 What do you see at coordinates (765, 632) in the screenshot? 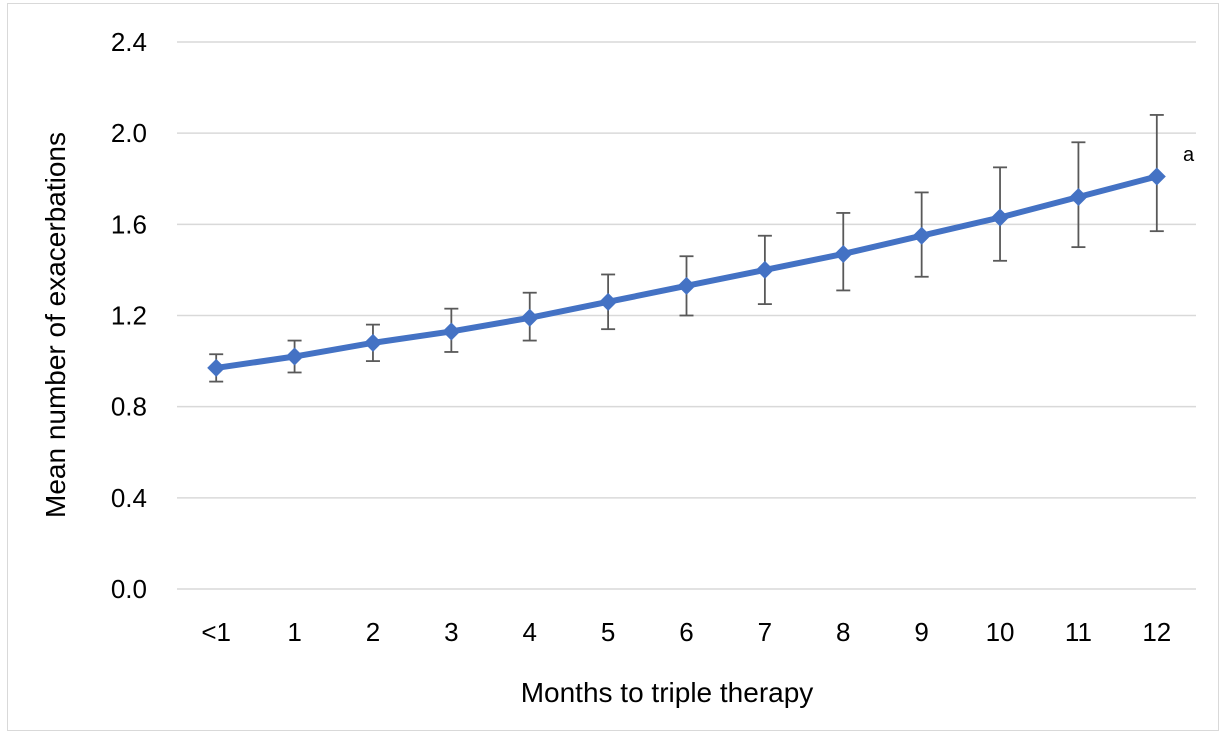
I see `x-tick-label: 7` at bounding box center [765, 632].